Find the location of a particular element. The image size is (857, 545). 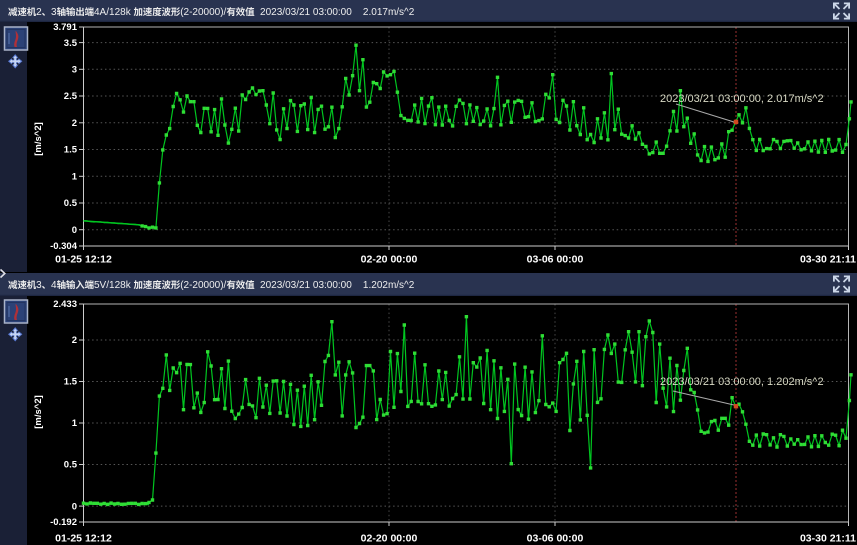

svg-text: 3.791 is located at coordinates (65, 27).